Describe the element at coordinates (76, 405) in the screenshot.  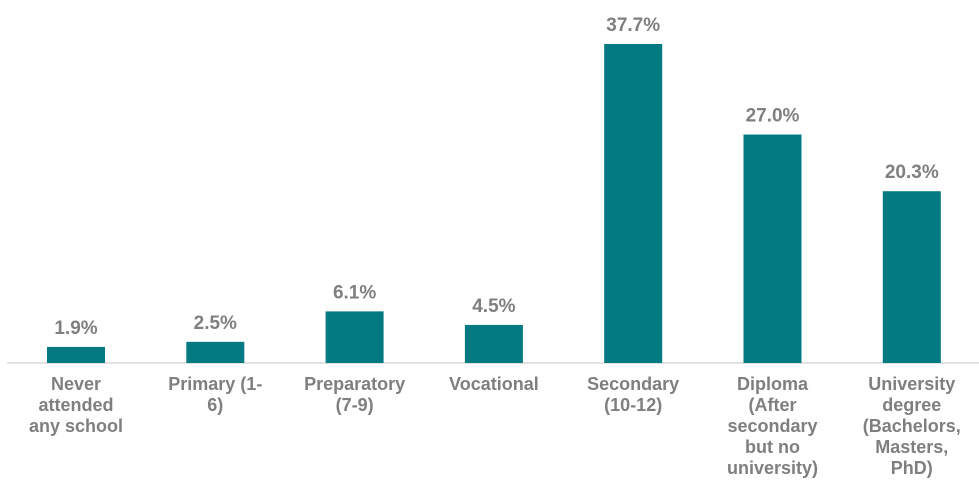
I see `x-tick-label: Never attended any school` at that location.